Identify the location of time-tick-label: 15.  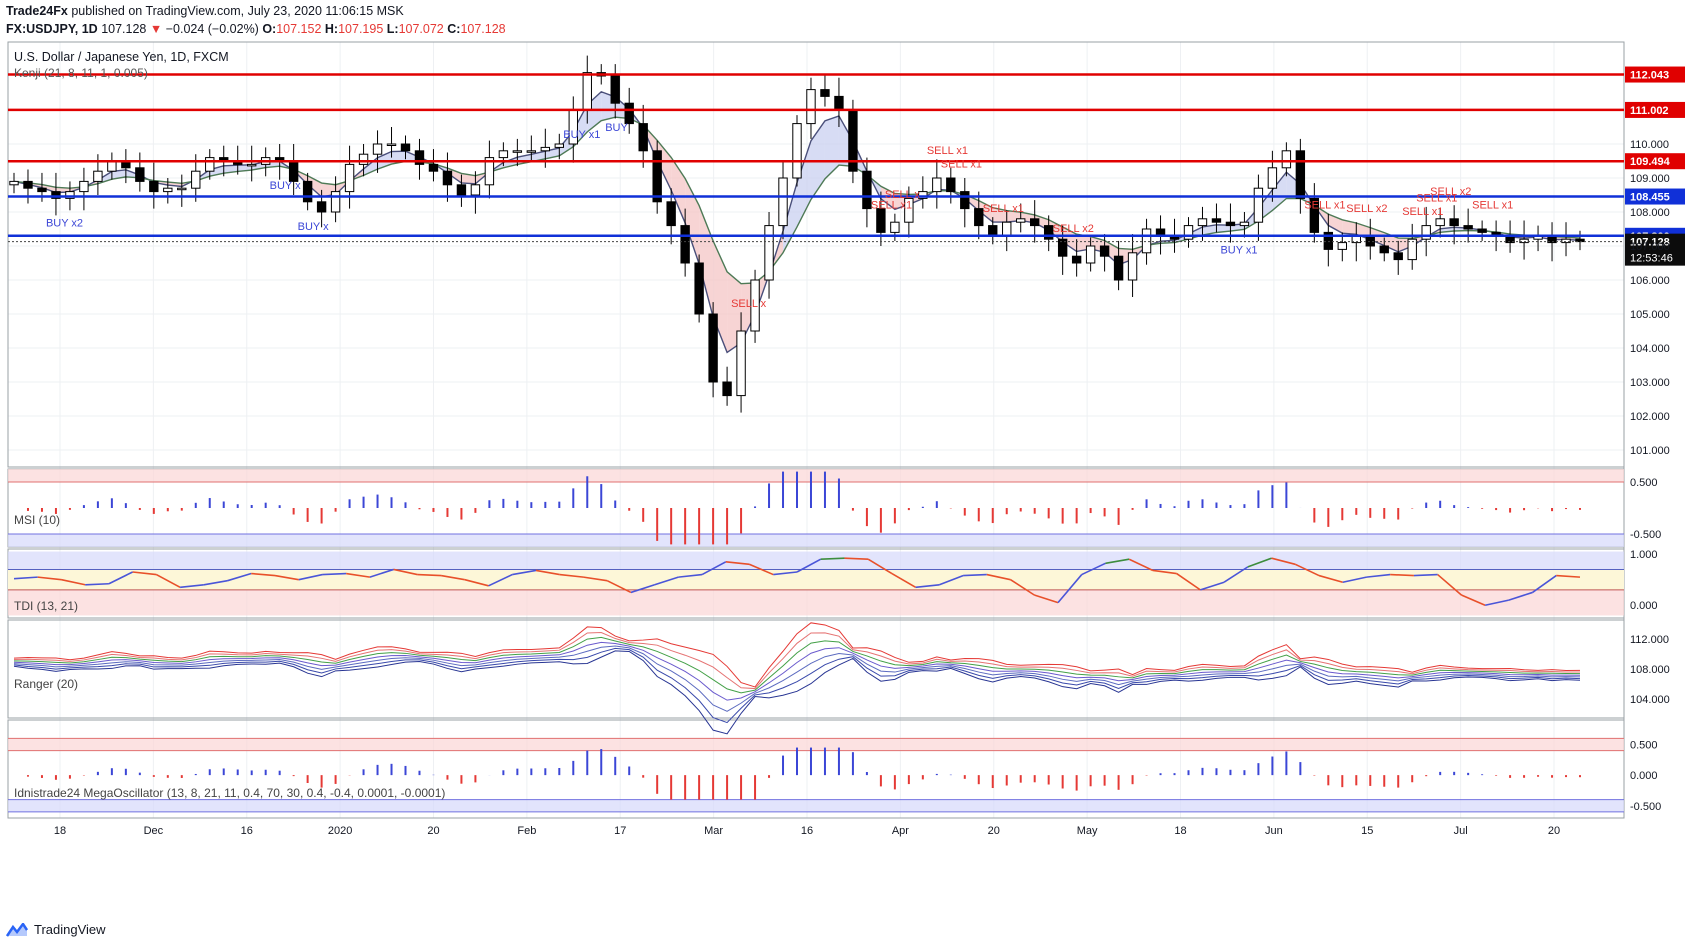
(1367, 831).